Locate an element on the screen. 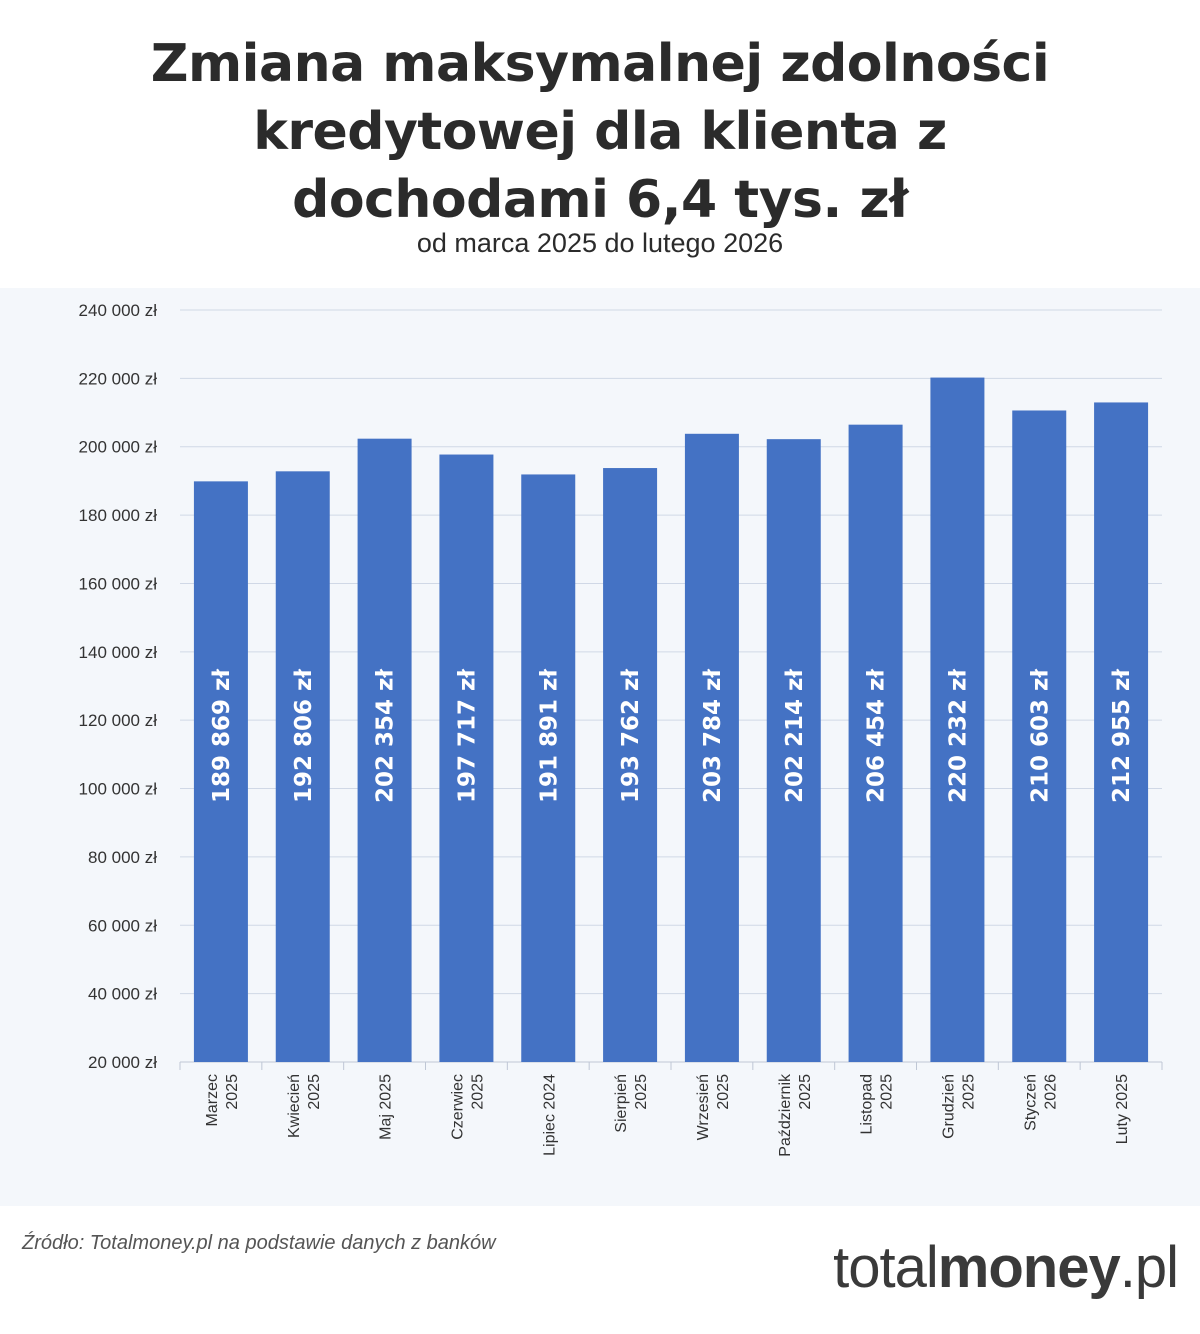  x-category-label: Lipiec 2024 is located at coordinates (549, 1115).